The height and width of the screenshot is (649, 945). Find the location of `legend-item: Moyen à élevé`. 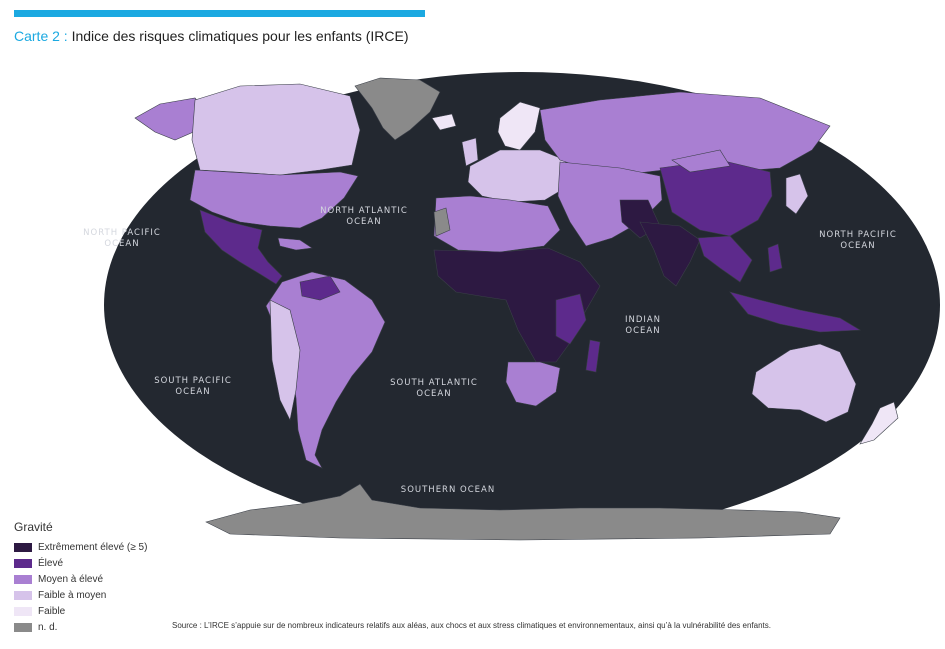

legend-item: Moyen à élevé is located at coordinates (80, 579).